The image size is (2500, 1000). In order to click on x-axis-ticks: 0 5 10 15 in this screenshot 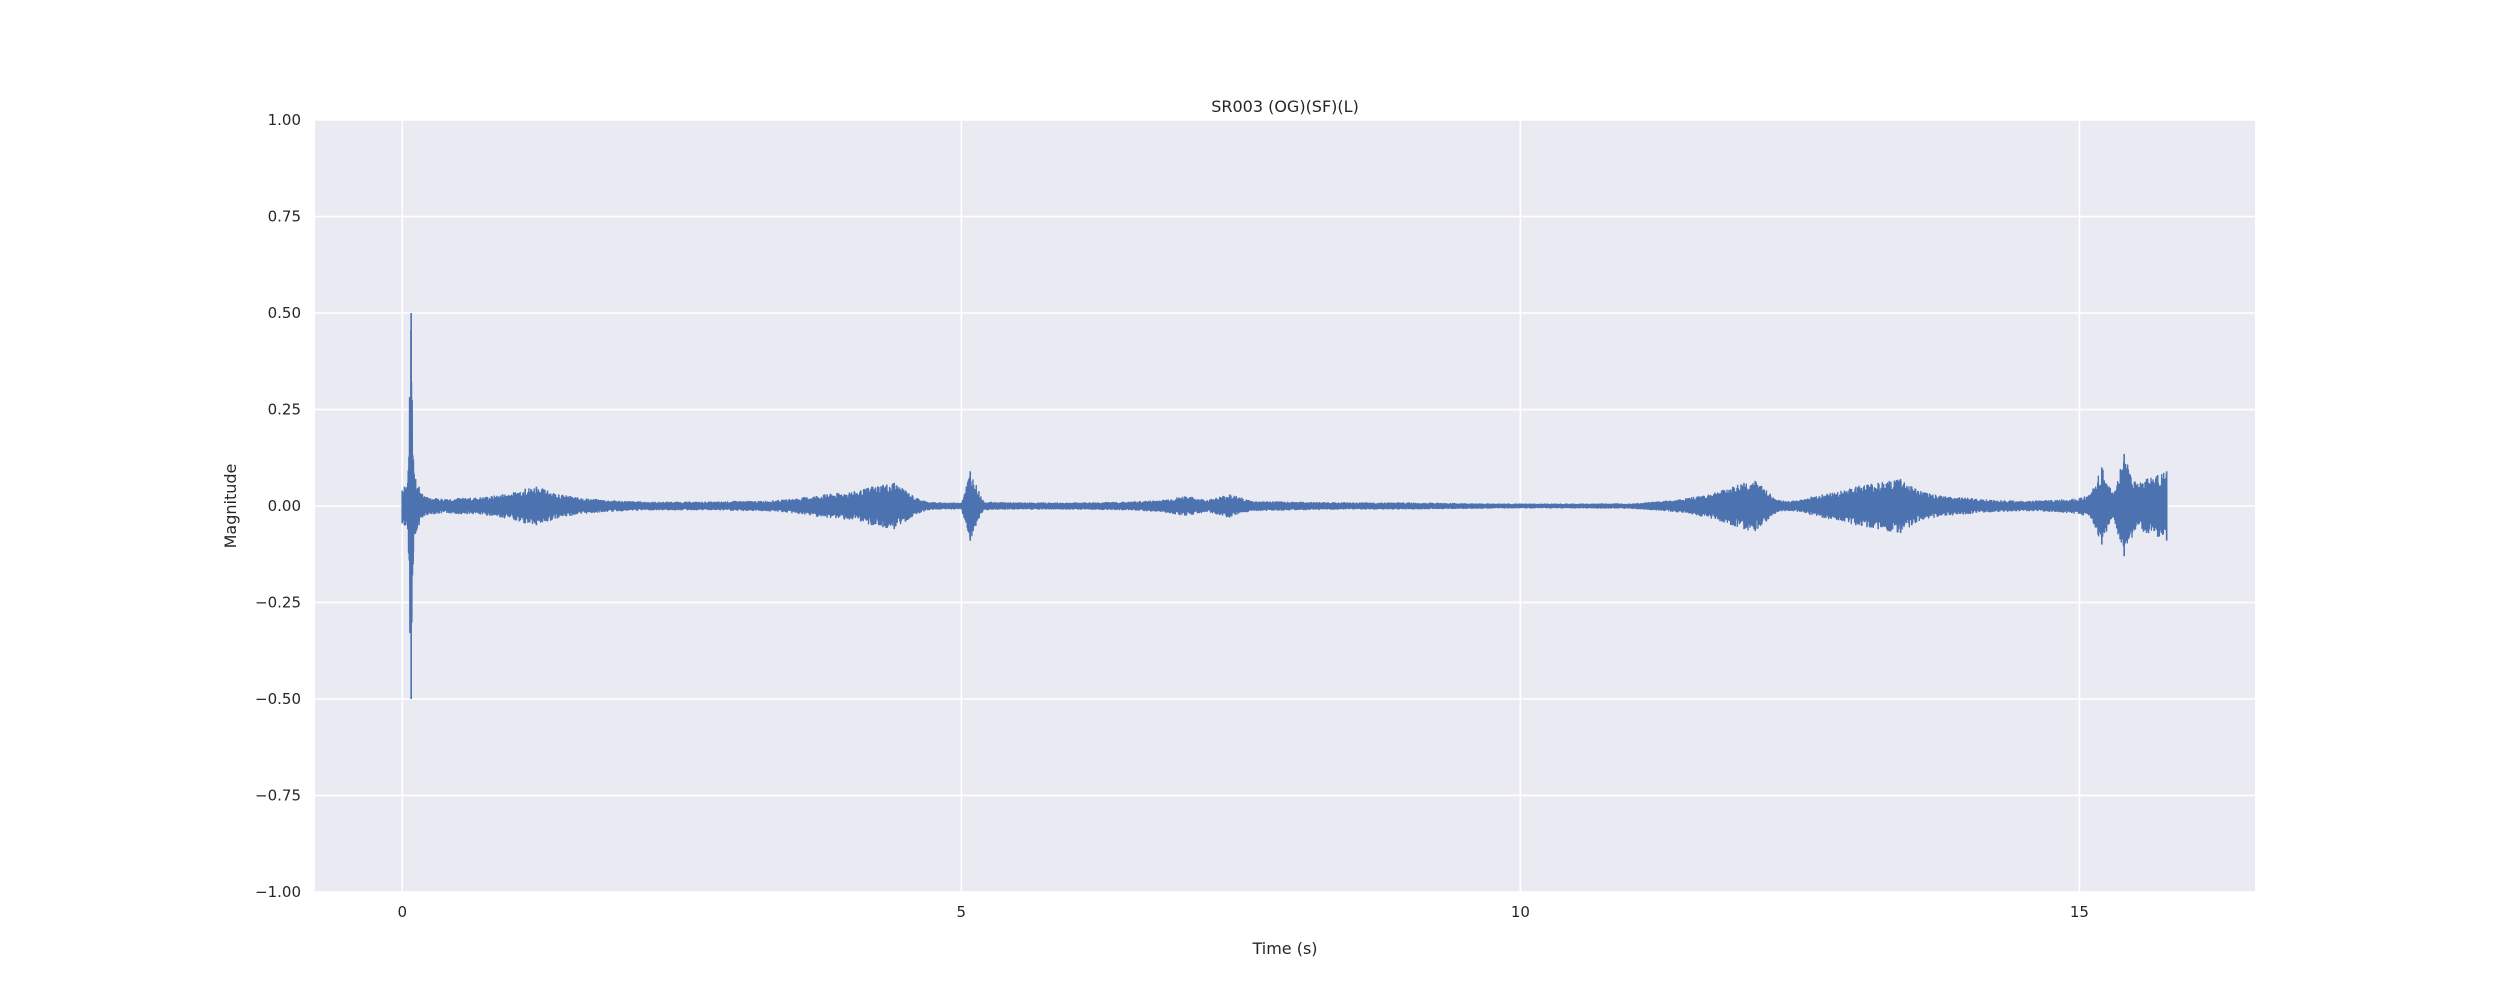, I will do `click(1243, 912)`.